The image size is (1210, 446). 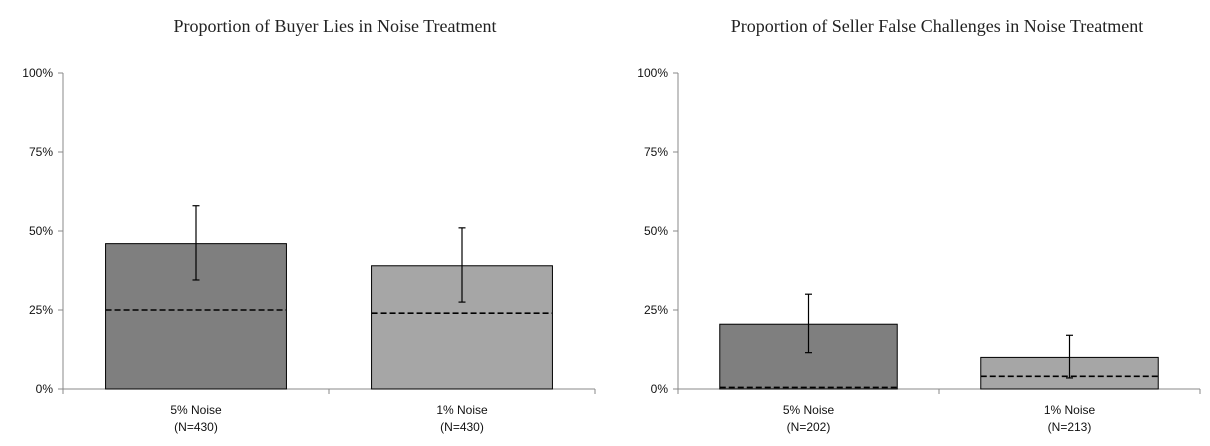 What do you see at coordinates (809, 427) in the screenshot?
I see `x-category-label: (N=202)` at bounding box center [809, 427].